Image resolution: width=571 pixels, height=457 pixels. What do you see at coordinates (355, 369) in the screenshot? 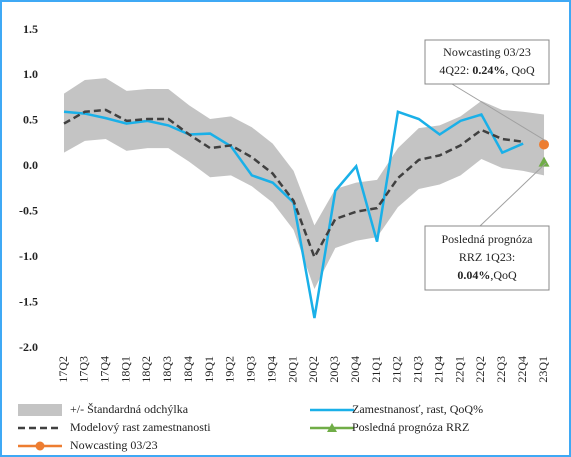
I see `x-tick-label: 20Q4` at bounding box center [355, 369].